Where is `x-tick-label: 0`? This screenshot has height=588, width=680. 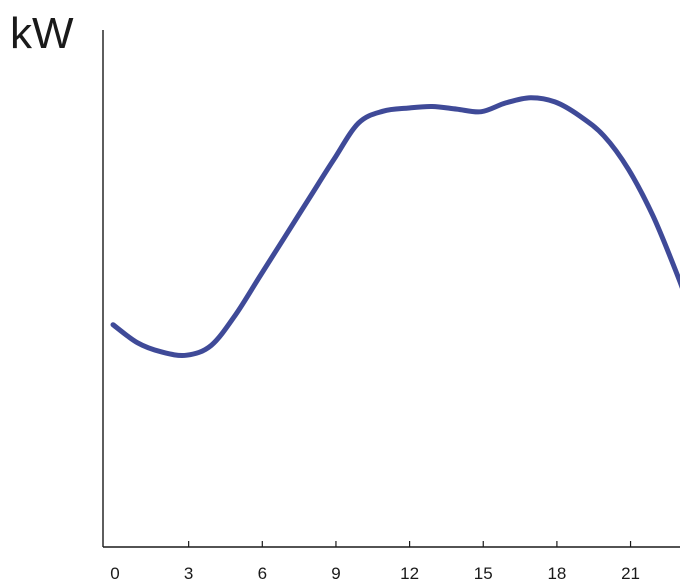
x-tick-label: 0 is located at coordinates (114, 573).